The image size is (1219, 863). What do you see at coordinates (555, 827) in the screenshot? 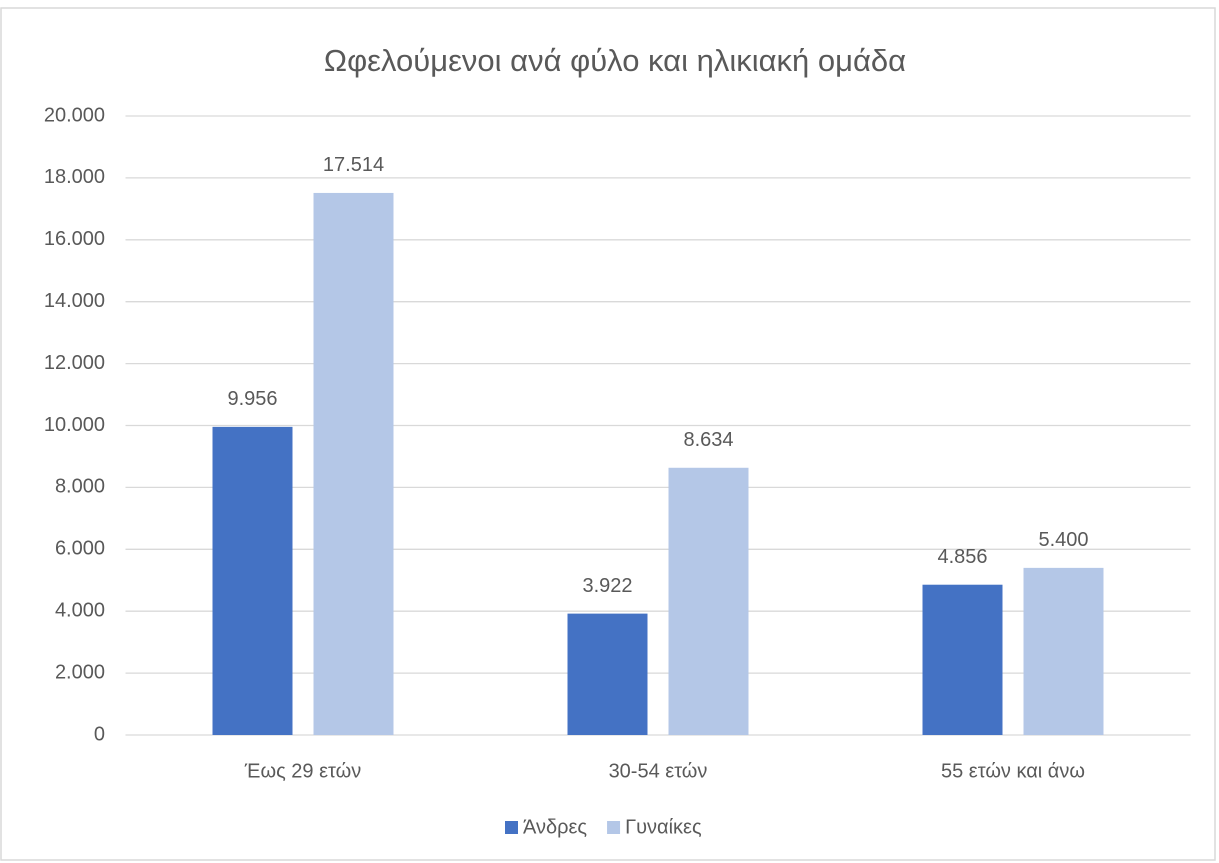
I see `legend-label: Άνδρες` at bounding box center [555, 827].